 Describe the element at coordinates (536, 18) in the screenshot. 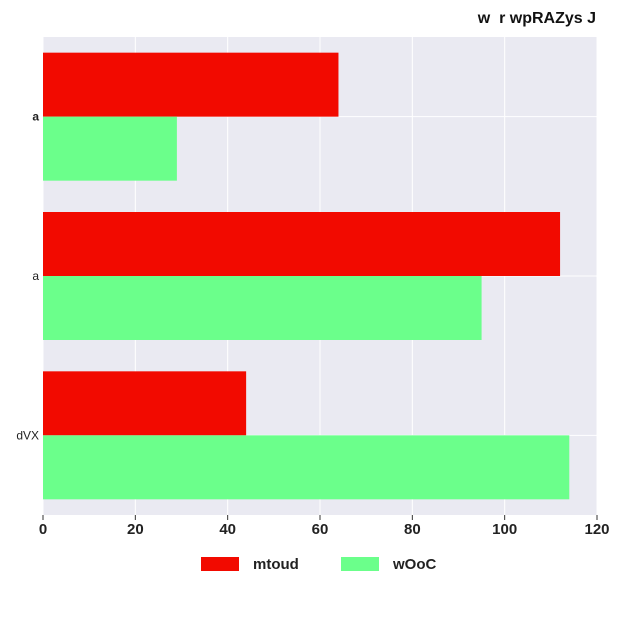

I see `chart-title: w r wpRAZys J` at that location.